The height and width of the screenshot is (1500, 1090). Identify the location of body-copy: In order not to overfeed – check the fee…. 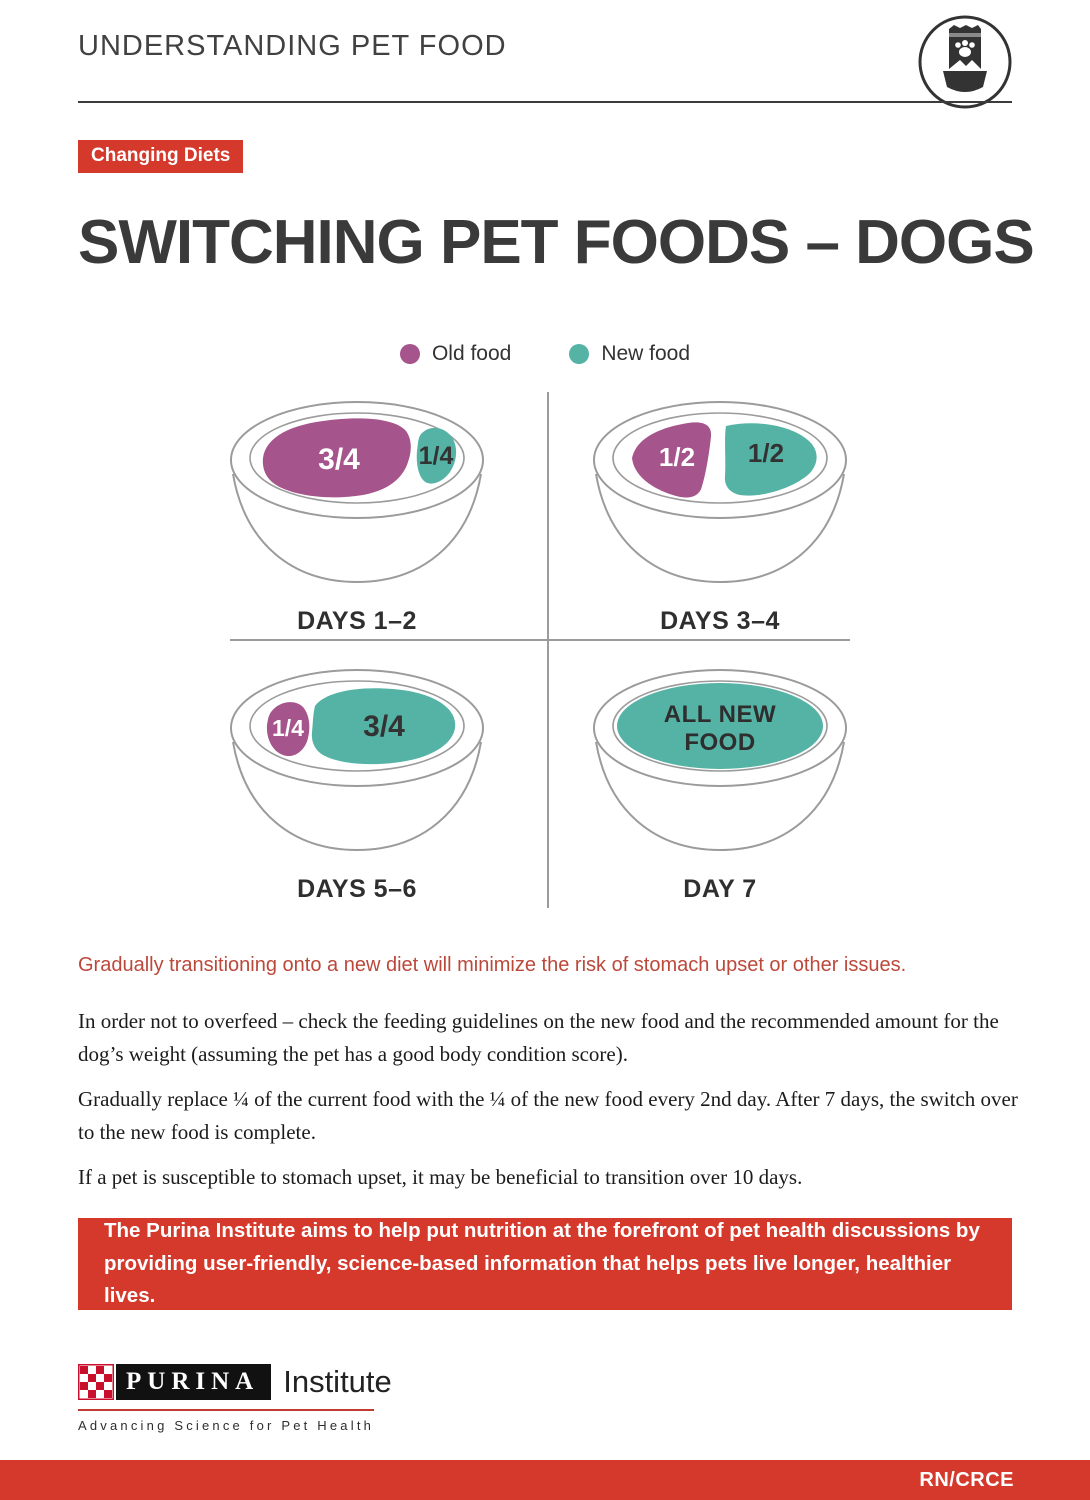
(548, 1106).